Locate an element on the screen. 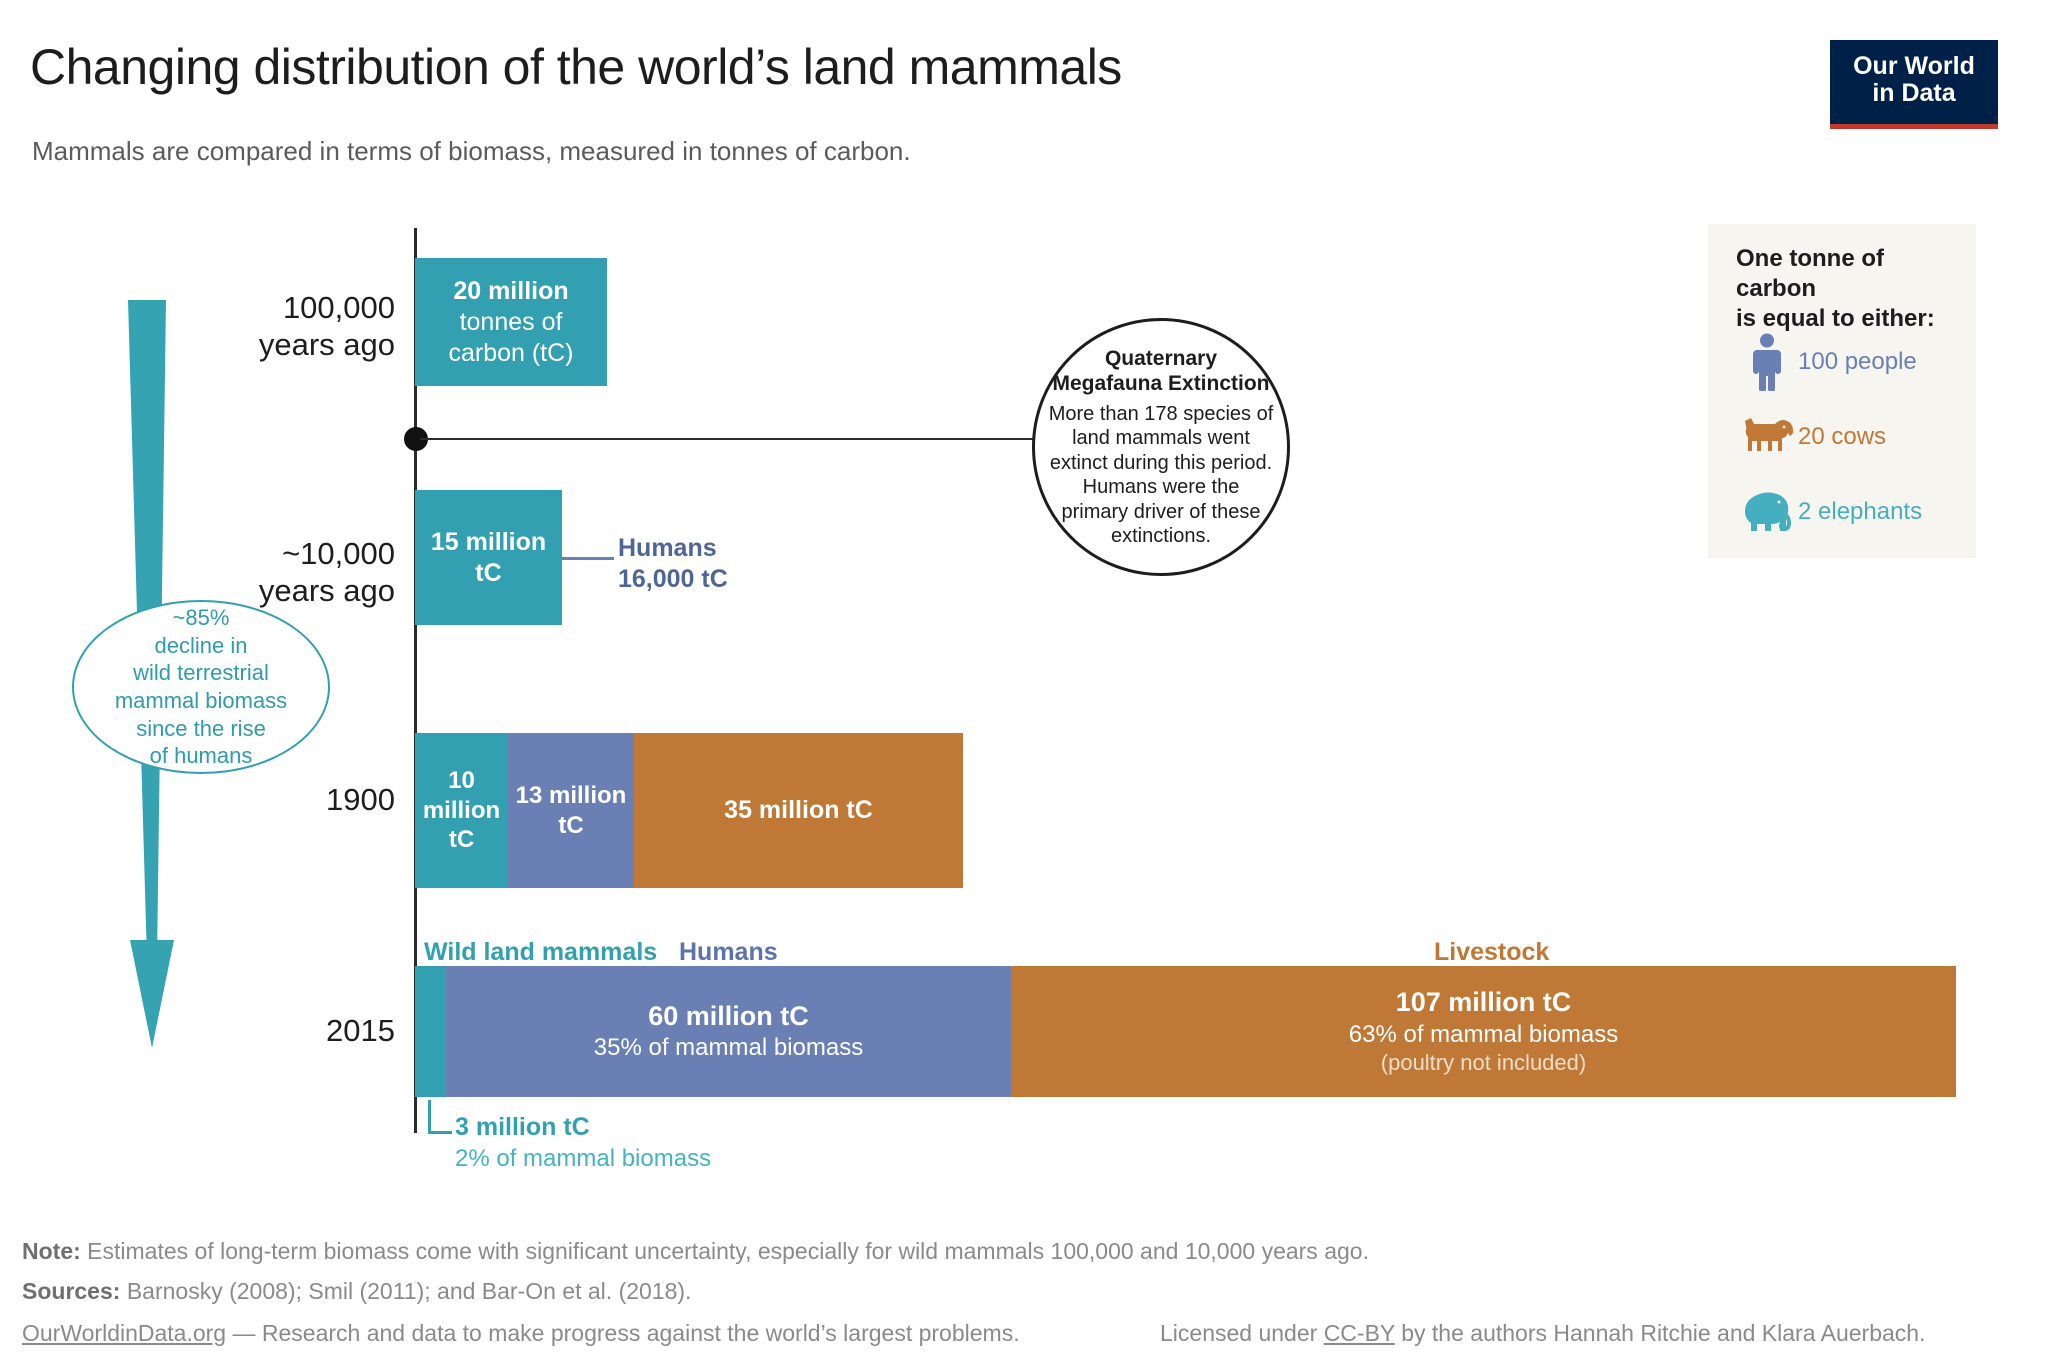 This screenshot has height=1359, width=2048. legend-label-cows: 20 cows is located at coordinates (1842, 436).